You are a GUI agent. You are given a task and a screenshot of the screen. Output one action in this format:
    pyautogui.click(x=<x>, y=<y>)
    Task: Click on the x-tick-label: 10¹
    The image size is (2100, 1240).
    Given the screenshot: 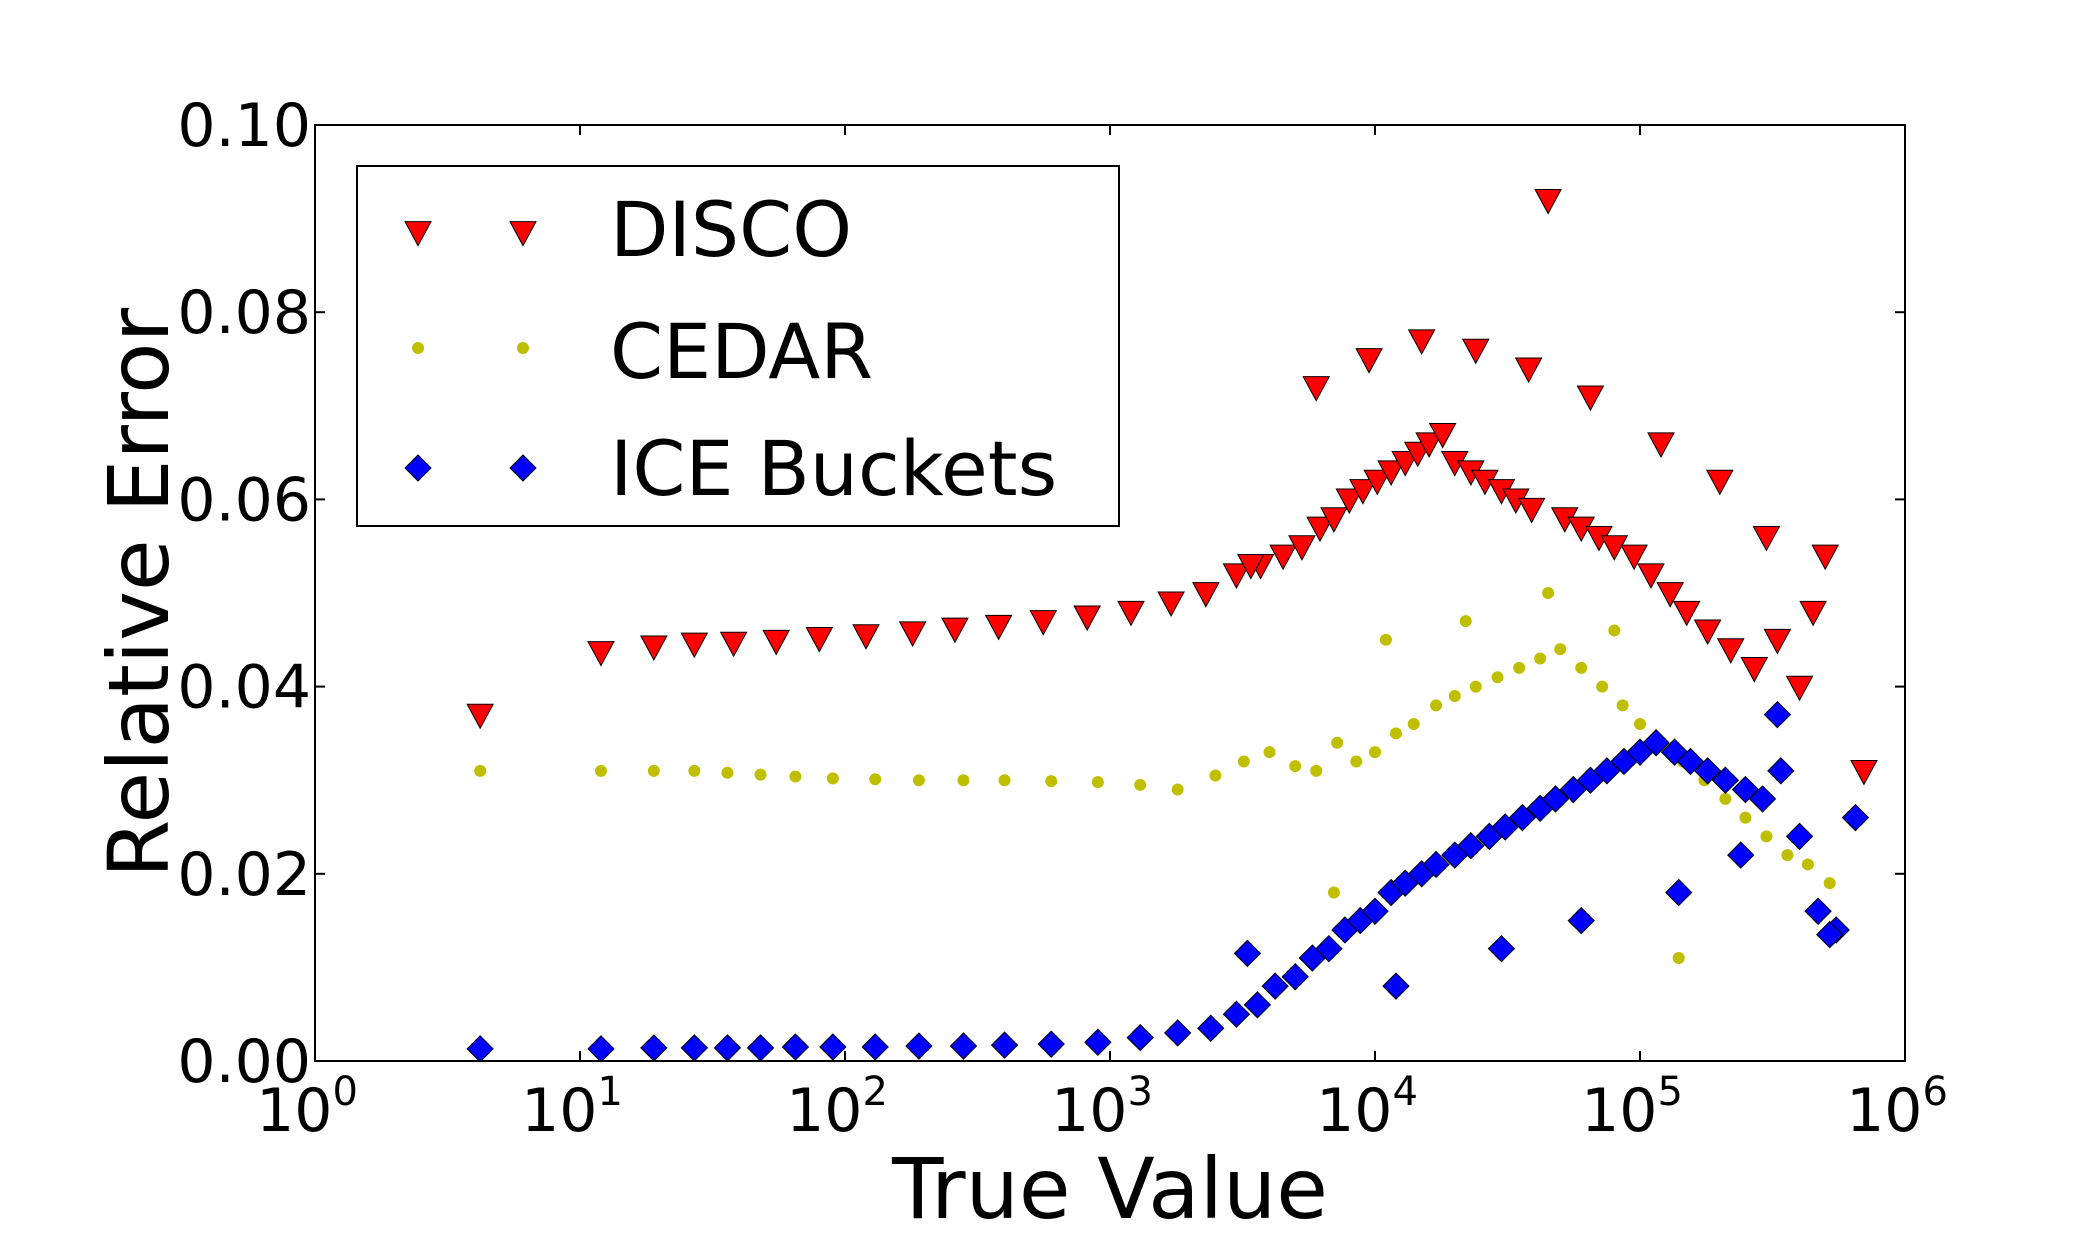 What is the action you would take?
    pyautogui.click(x=572, y=1107)
    